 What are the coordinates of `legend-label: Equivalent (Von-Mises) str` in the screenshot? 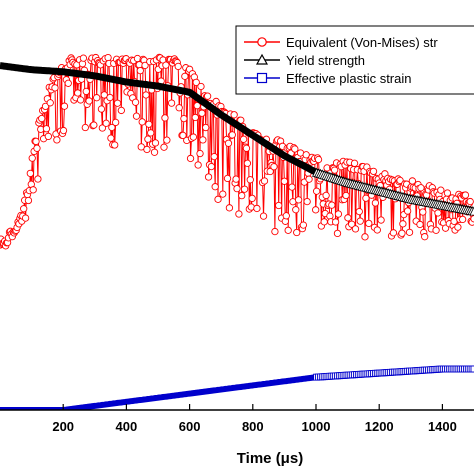 It's located at (362, 42).